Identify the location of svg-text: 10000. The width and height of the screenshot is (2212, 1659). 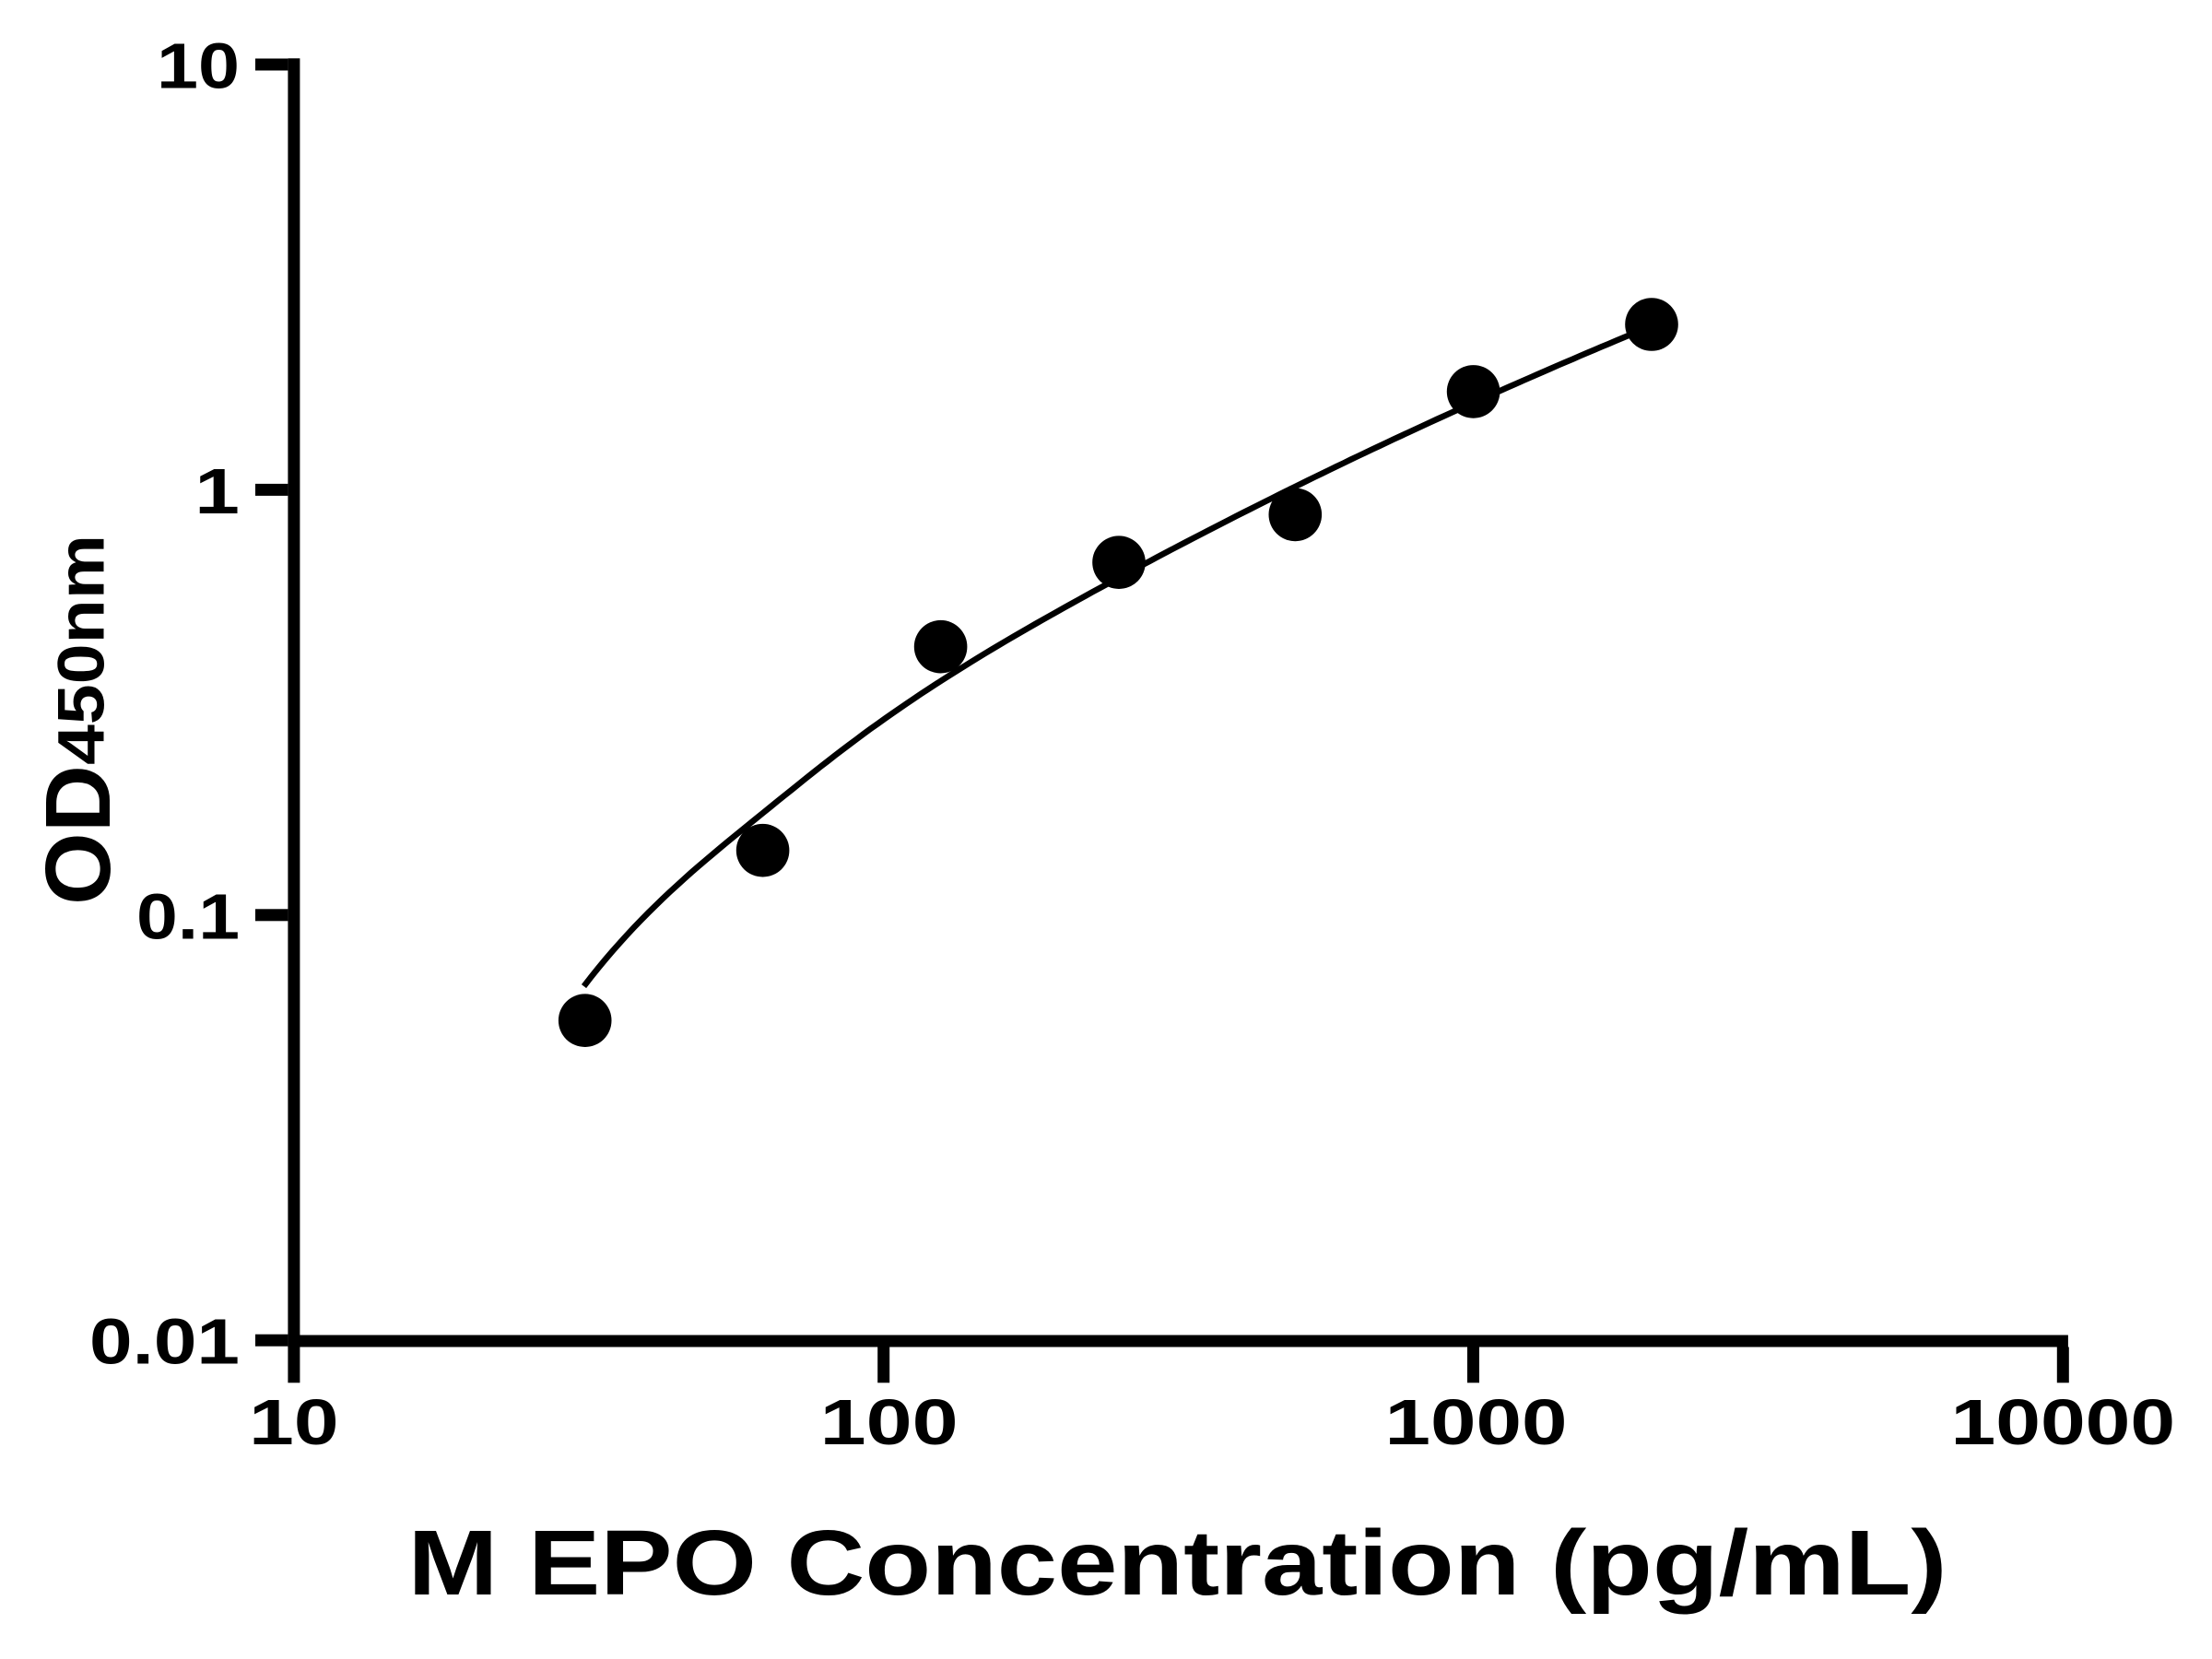
(2063, 1422).